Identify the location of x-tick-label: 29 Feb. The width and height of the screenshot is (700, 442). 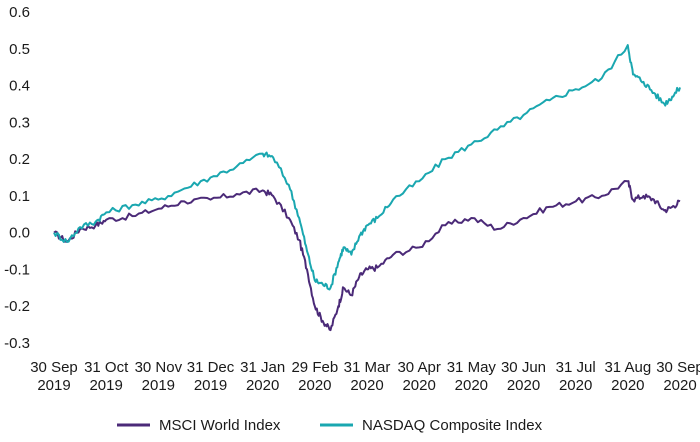
(314, 367).